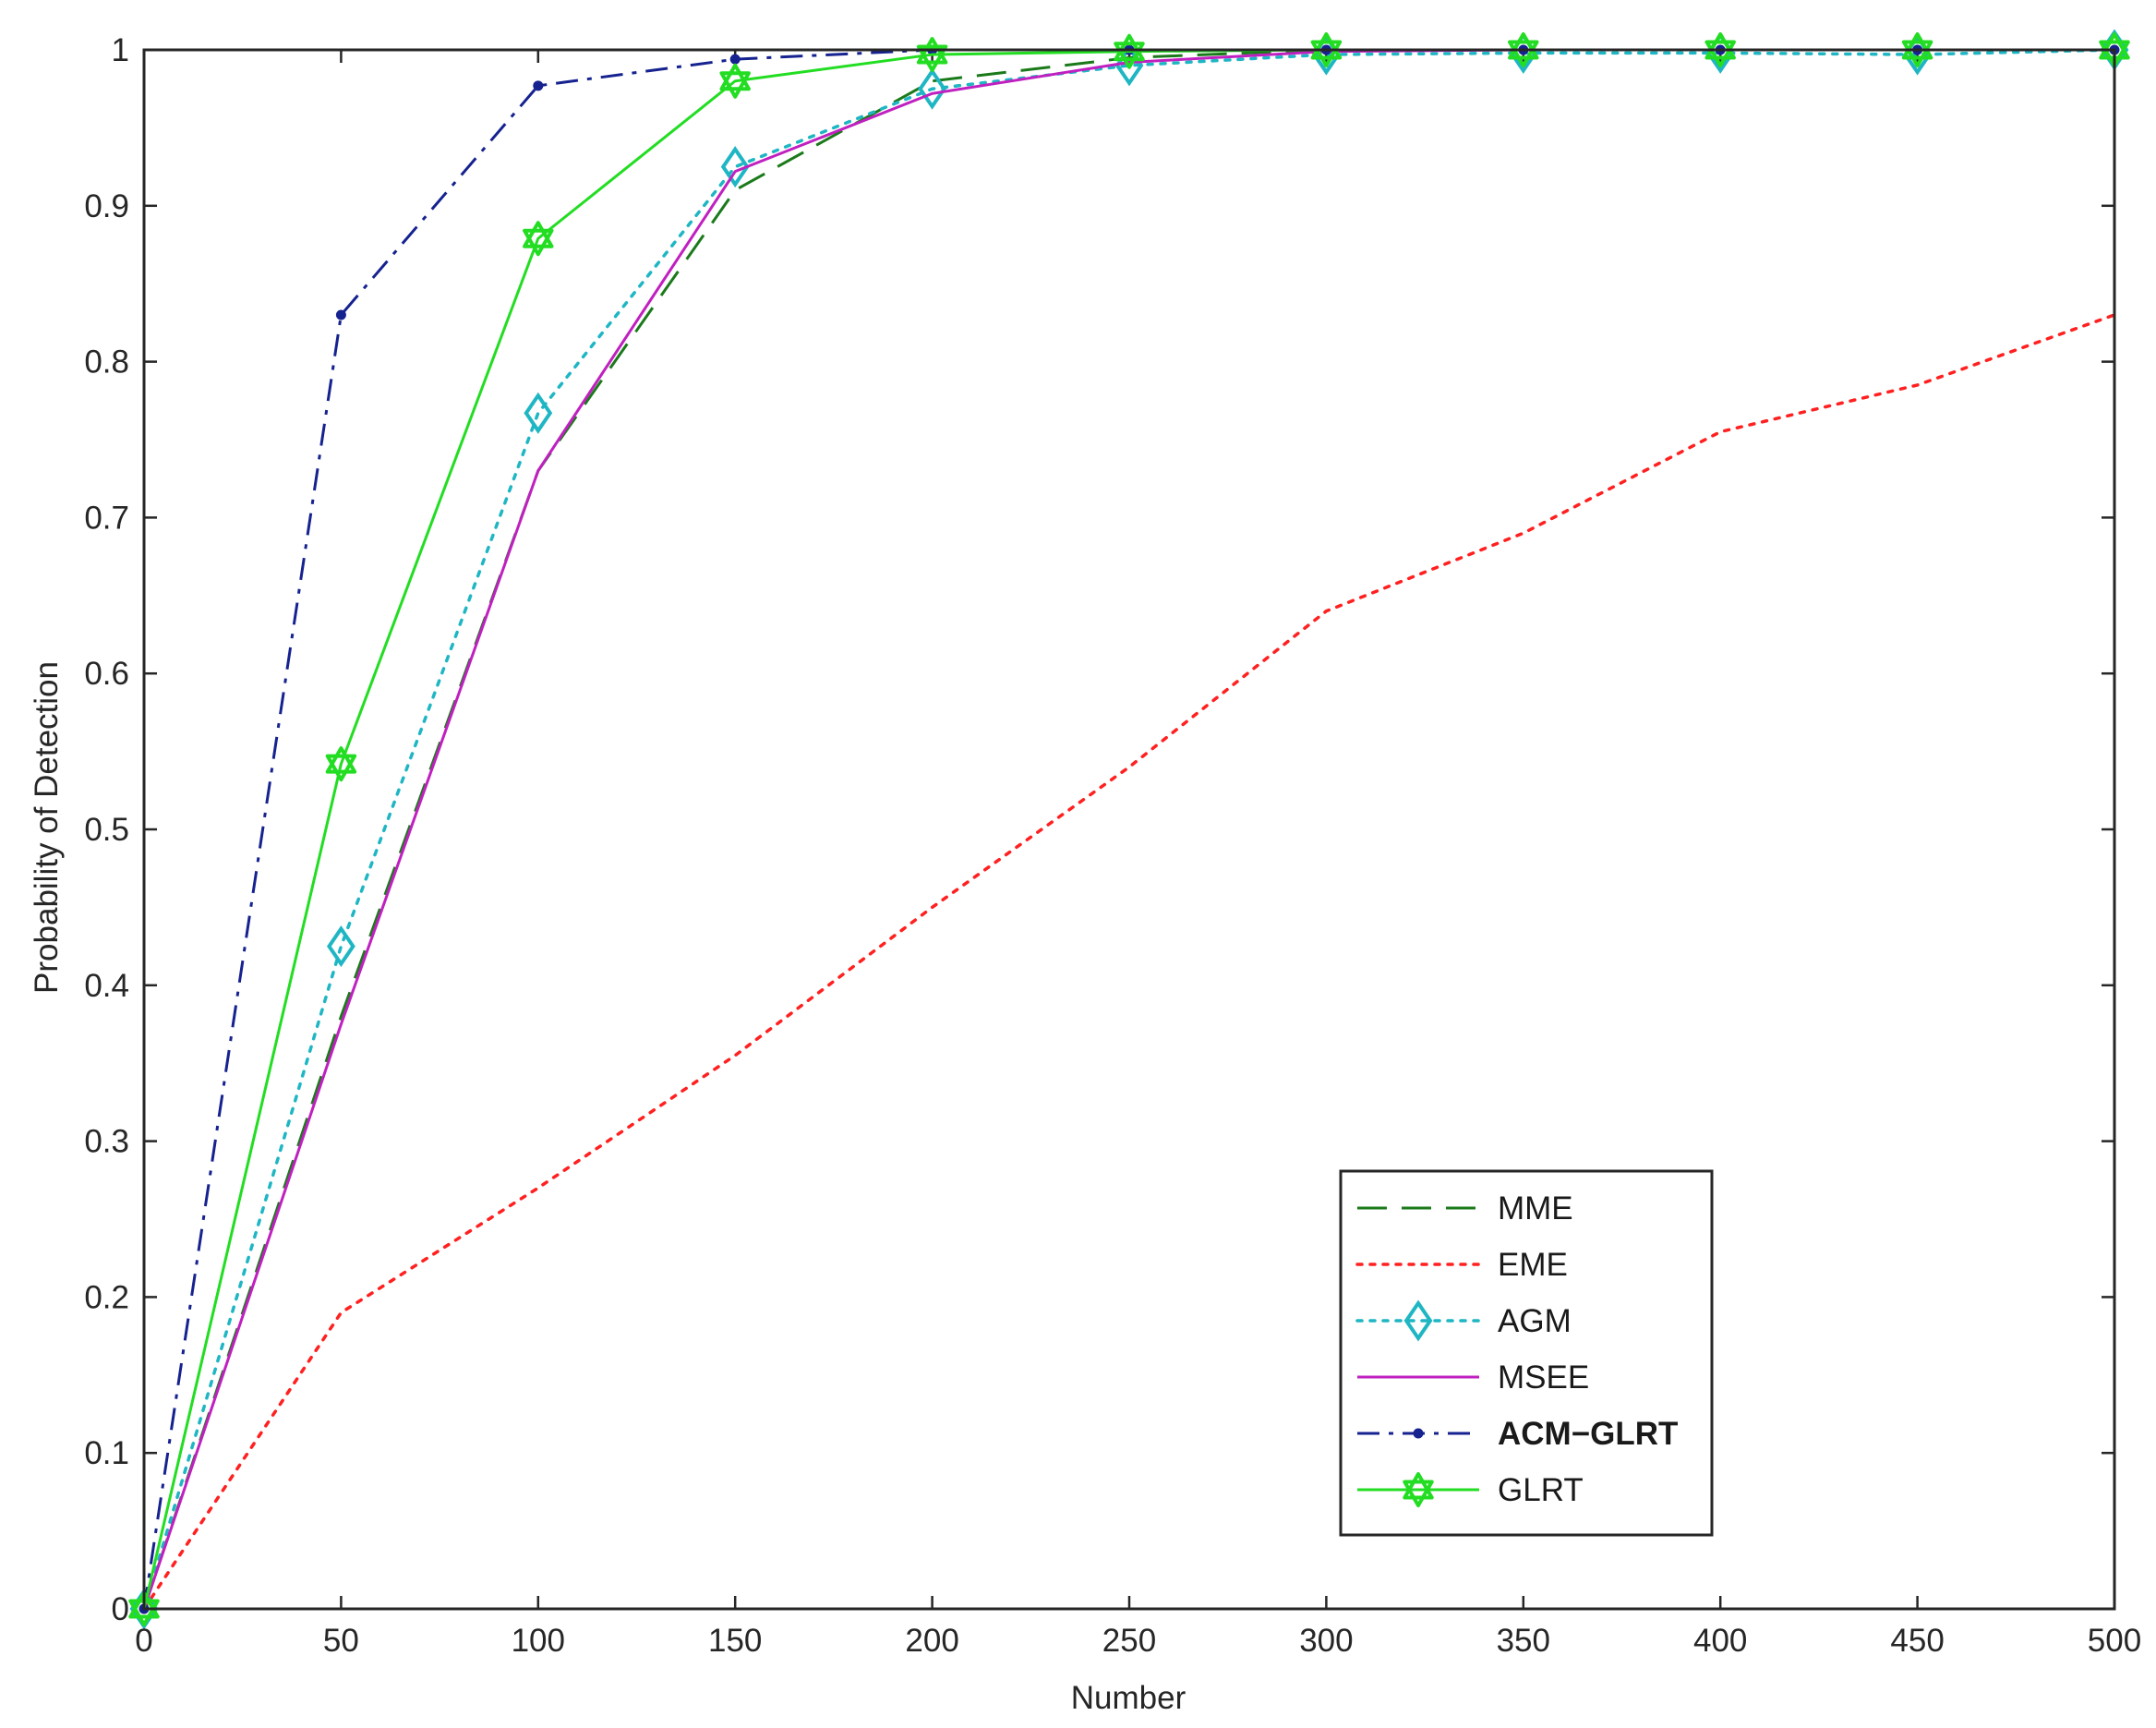  What do you see at coordinates (538, 1641) in the screenshot?
I see `x-tick-label: 100` at bounding box center [538, 1641].